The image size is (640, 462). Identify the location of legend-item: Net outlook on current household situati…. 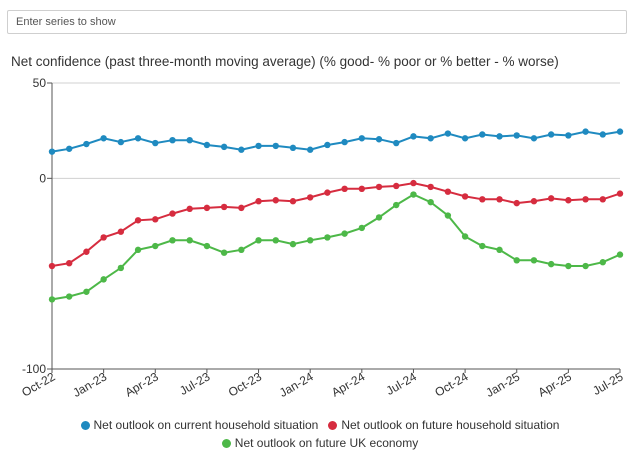
(199, 425).